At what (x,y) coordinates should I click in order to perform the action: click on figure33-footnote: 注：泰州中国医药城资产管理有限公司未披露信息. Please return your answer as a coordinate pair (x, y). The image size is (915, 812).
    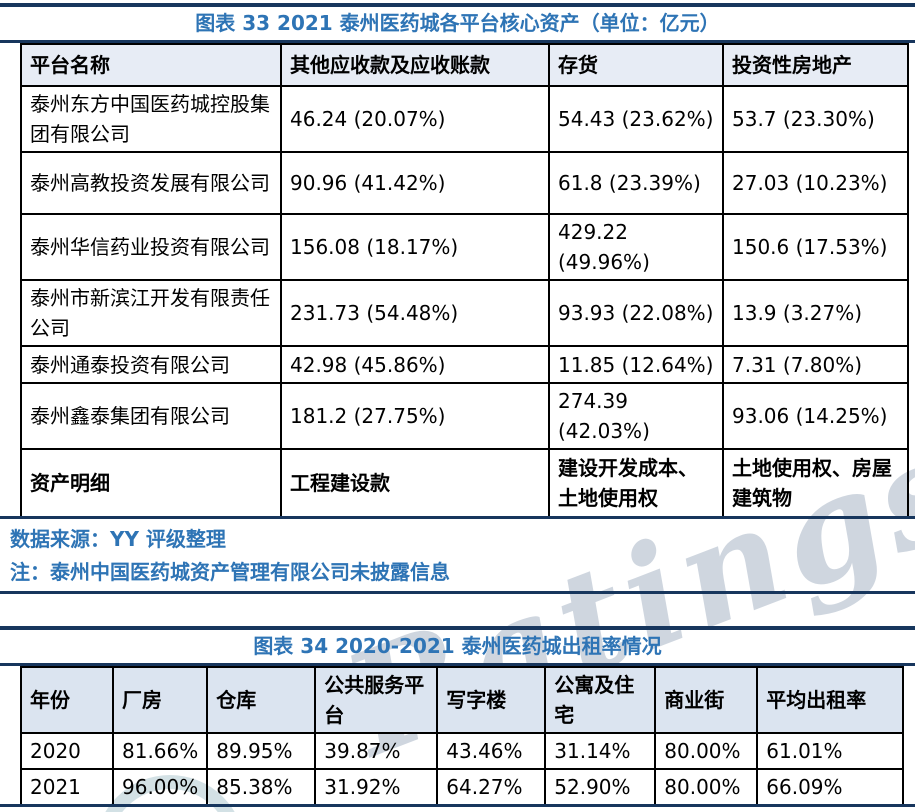
    Looking at the image, I should click on (230, 572).